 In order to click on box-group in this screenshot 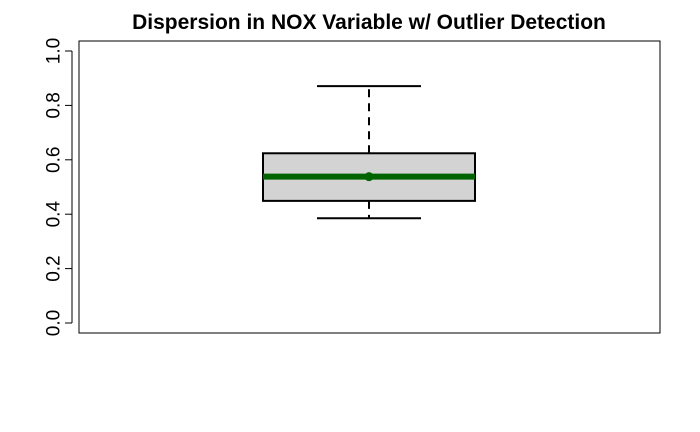, I will do `click(369, 152)`.